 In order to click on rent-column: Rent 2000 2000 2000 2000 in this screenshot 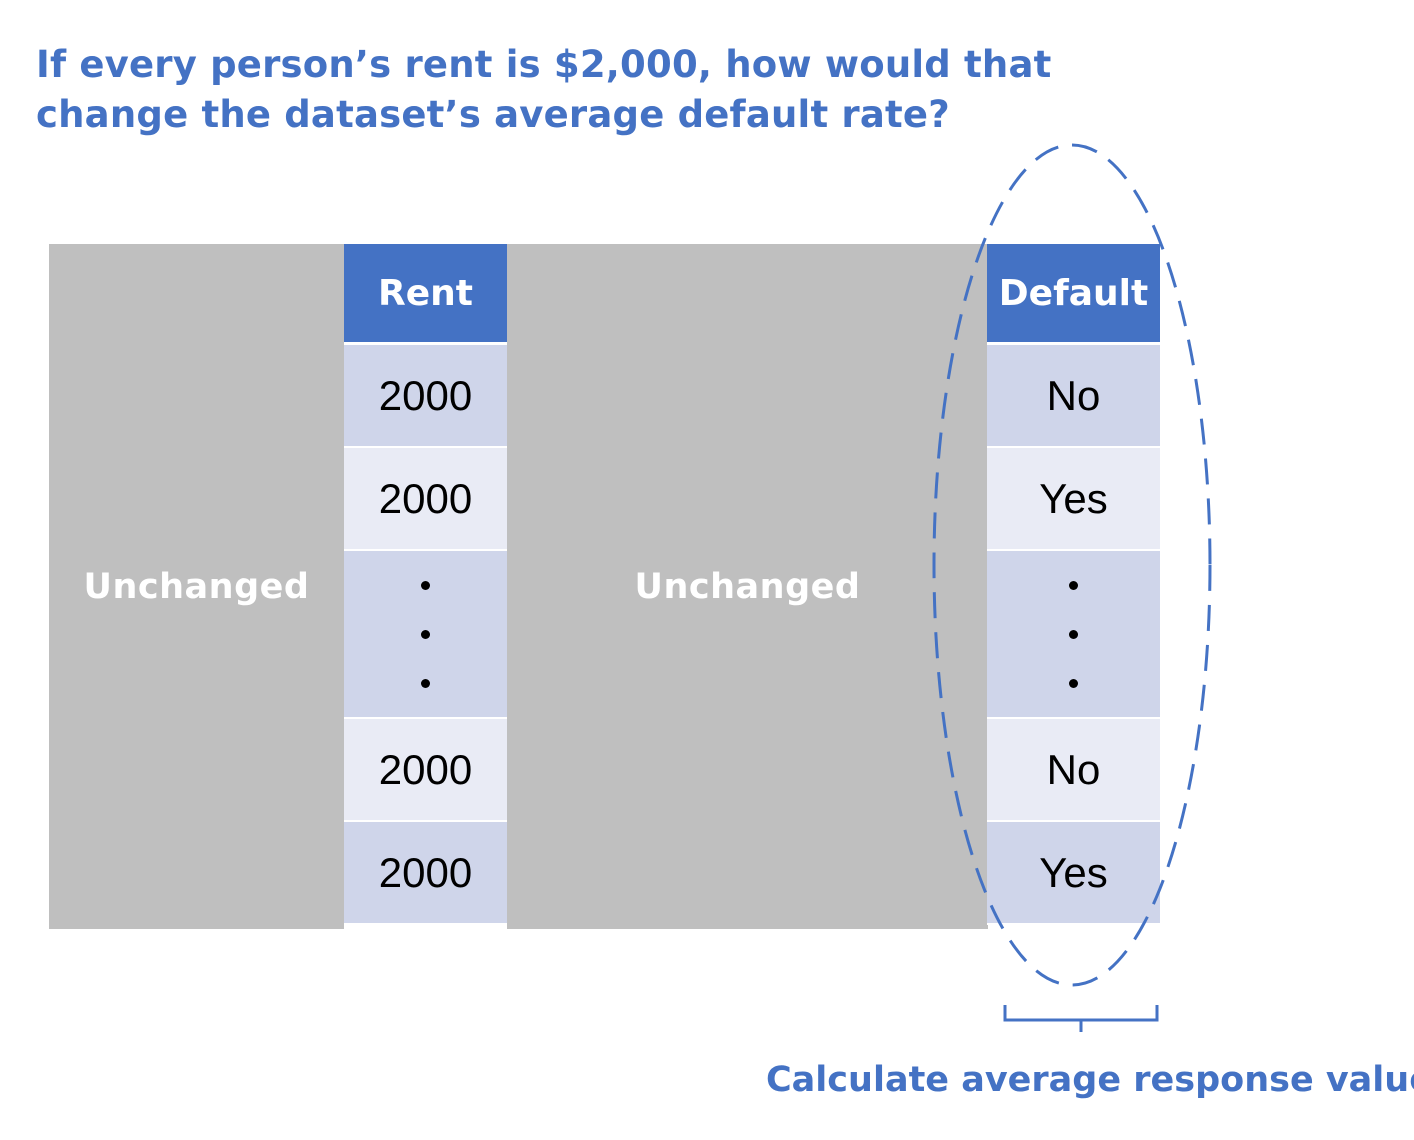, I will do `click(425, 584)`.